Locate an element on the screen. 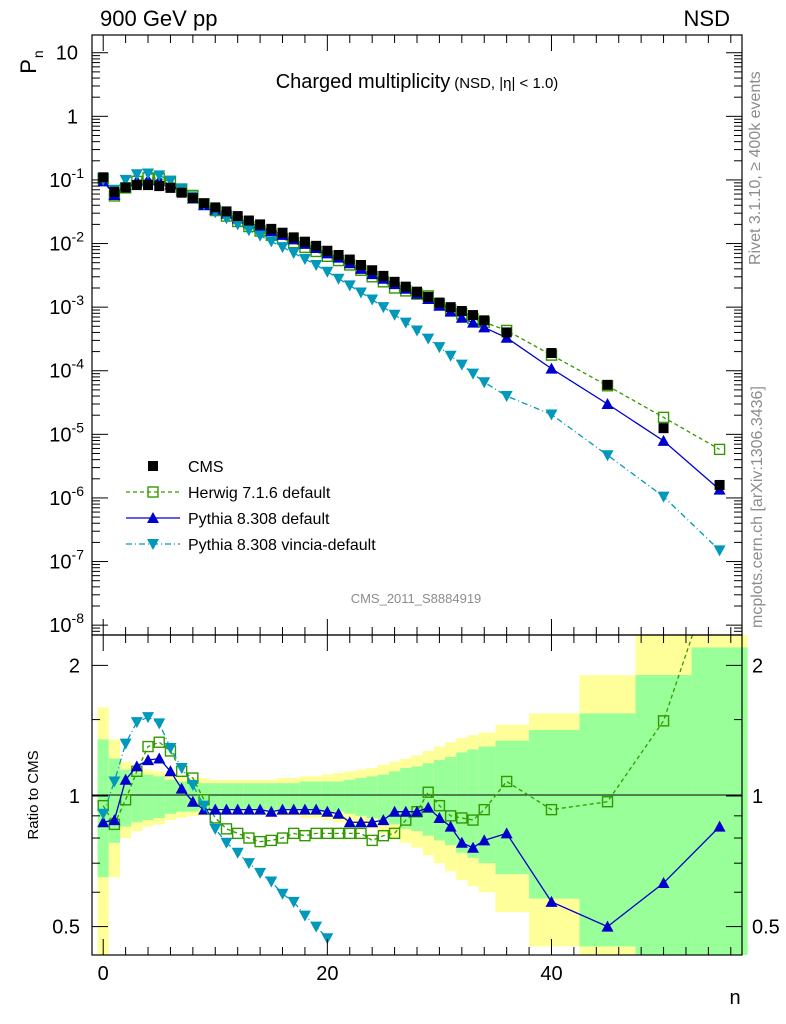  legend-label: Pythia 8.308 default is located at coordinates (259, 519).